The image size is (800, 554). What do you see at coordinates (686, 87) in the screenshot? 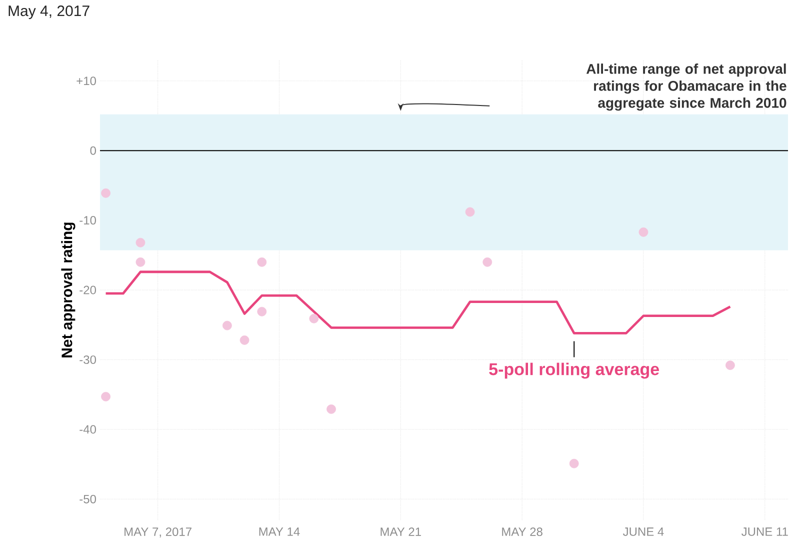
I see `band-label: All-time range of net approval ratings for Obamacare in the aggregate since March 2010` at bounding box center [686, 87].